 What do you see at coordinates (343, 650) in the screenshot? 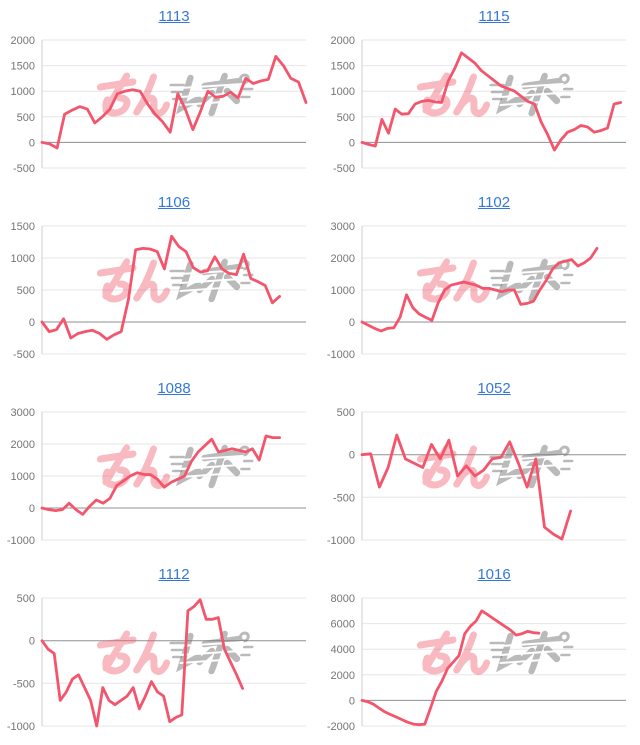
I see `y-tick-label: 4000` at bounding box center [343, 650].